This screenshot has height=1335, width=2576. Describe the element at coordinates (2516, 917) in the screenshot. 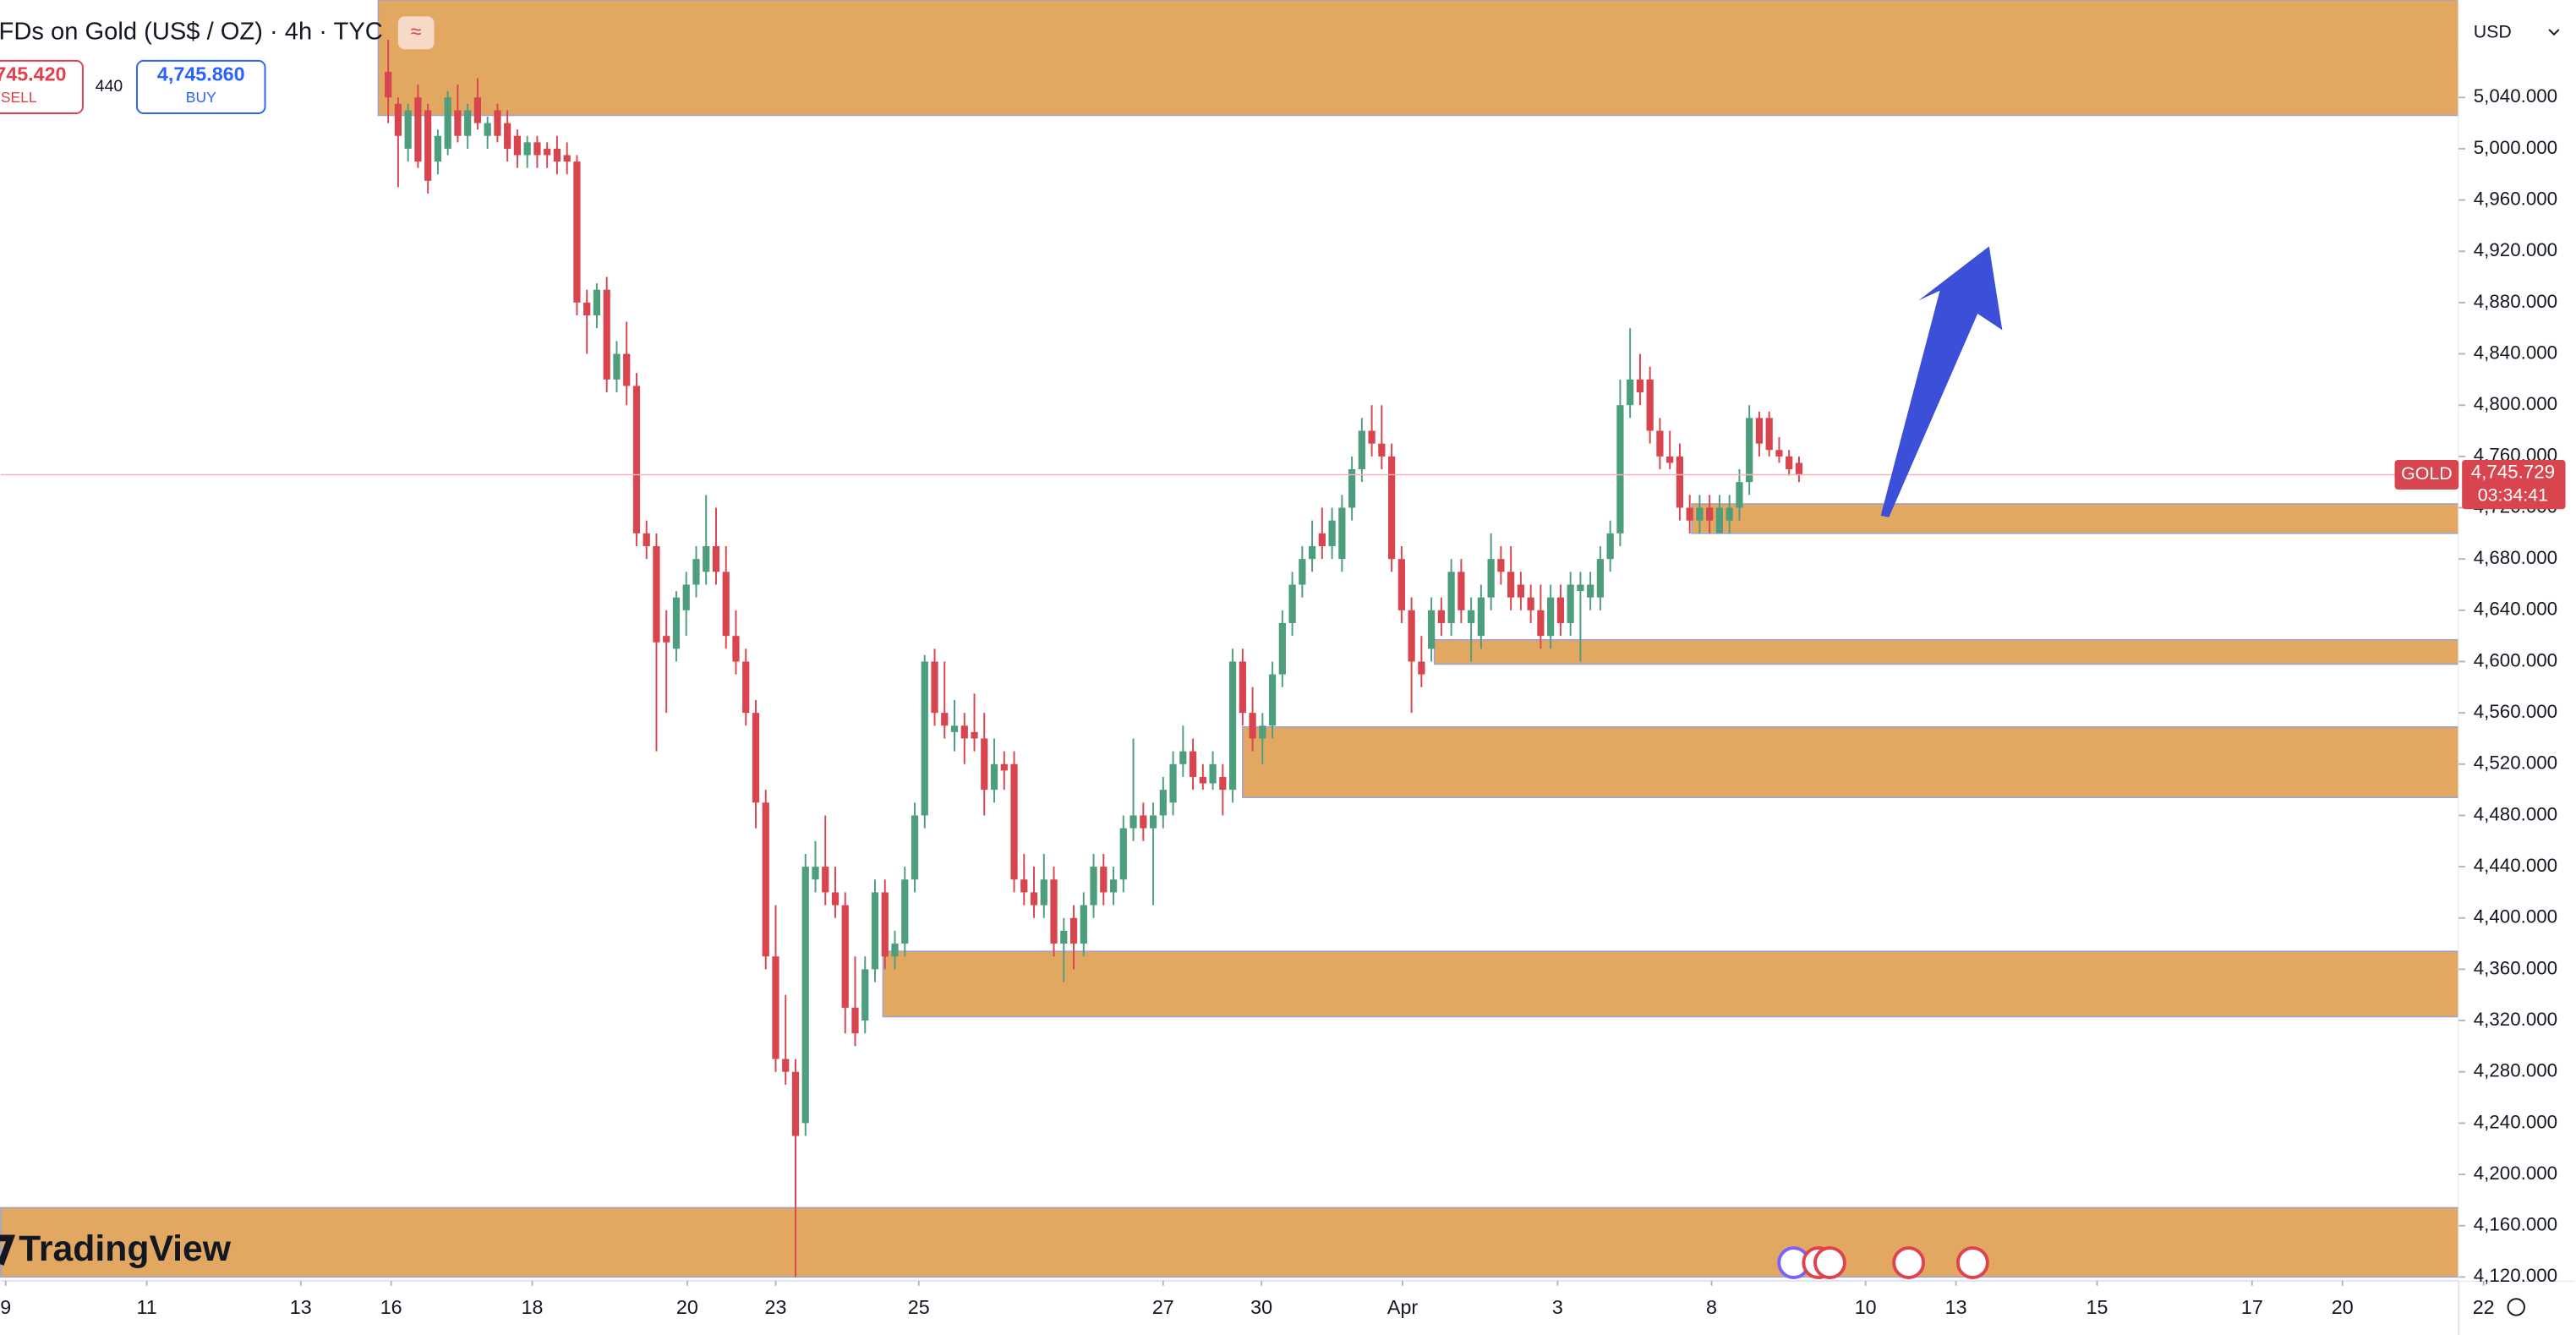

I see `y-tick-label: 4,400.000` at that location.